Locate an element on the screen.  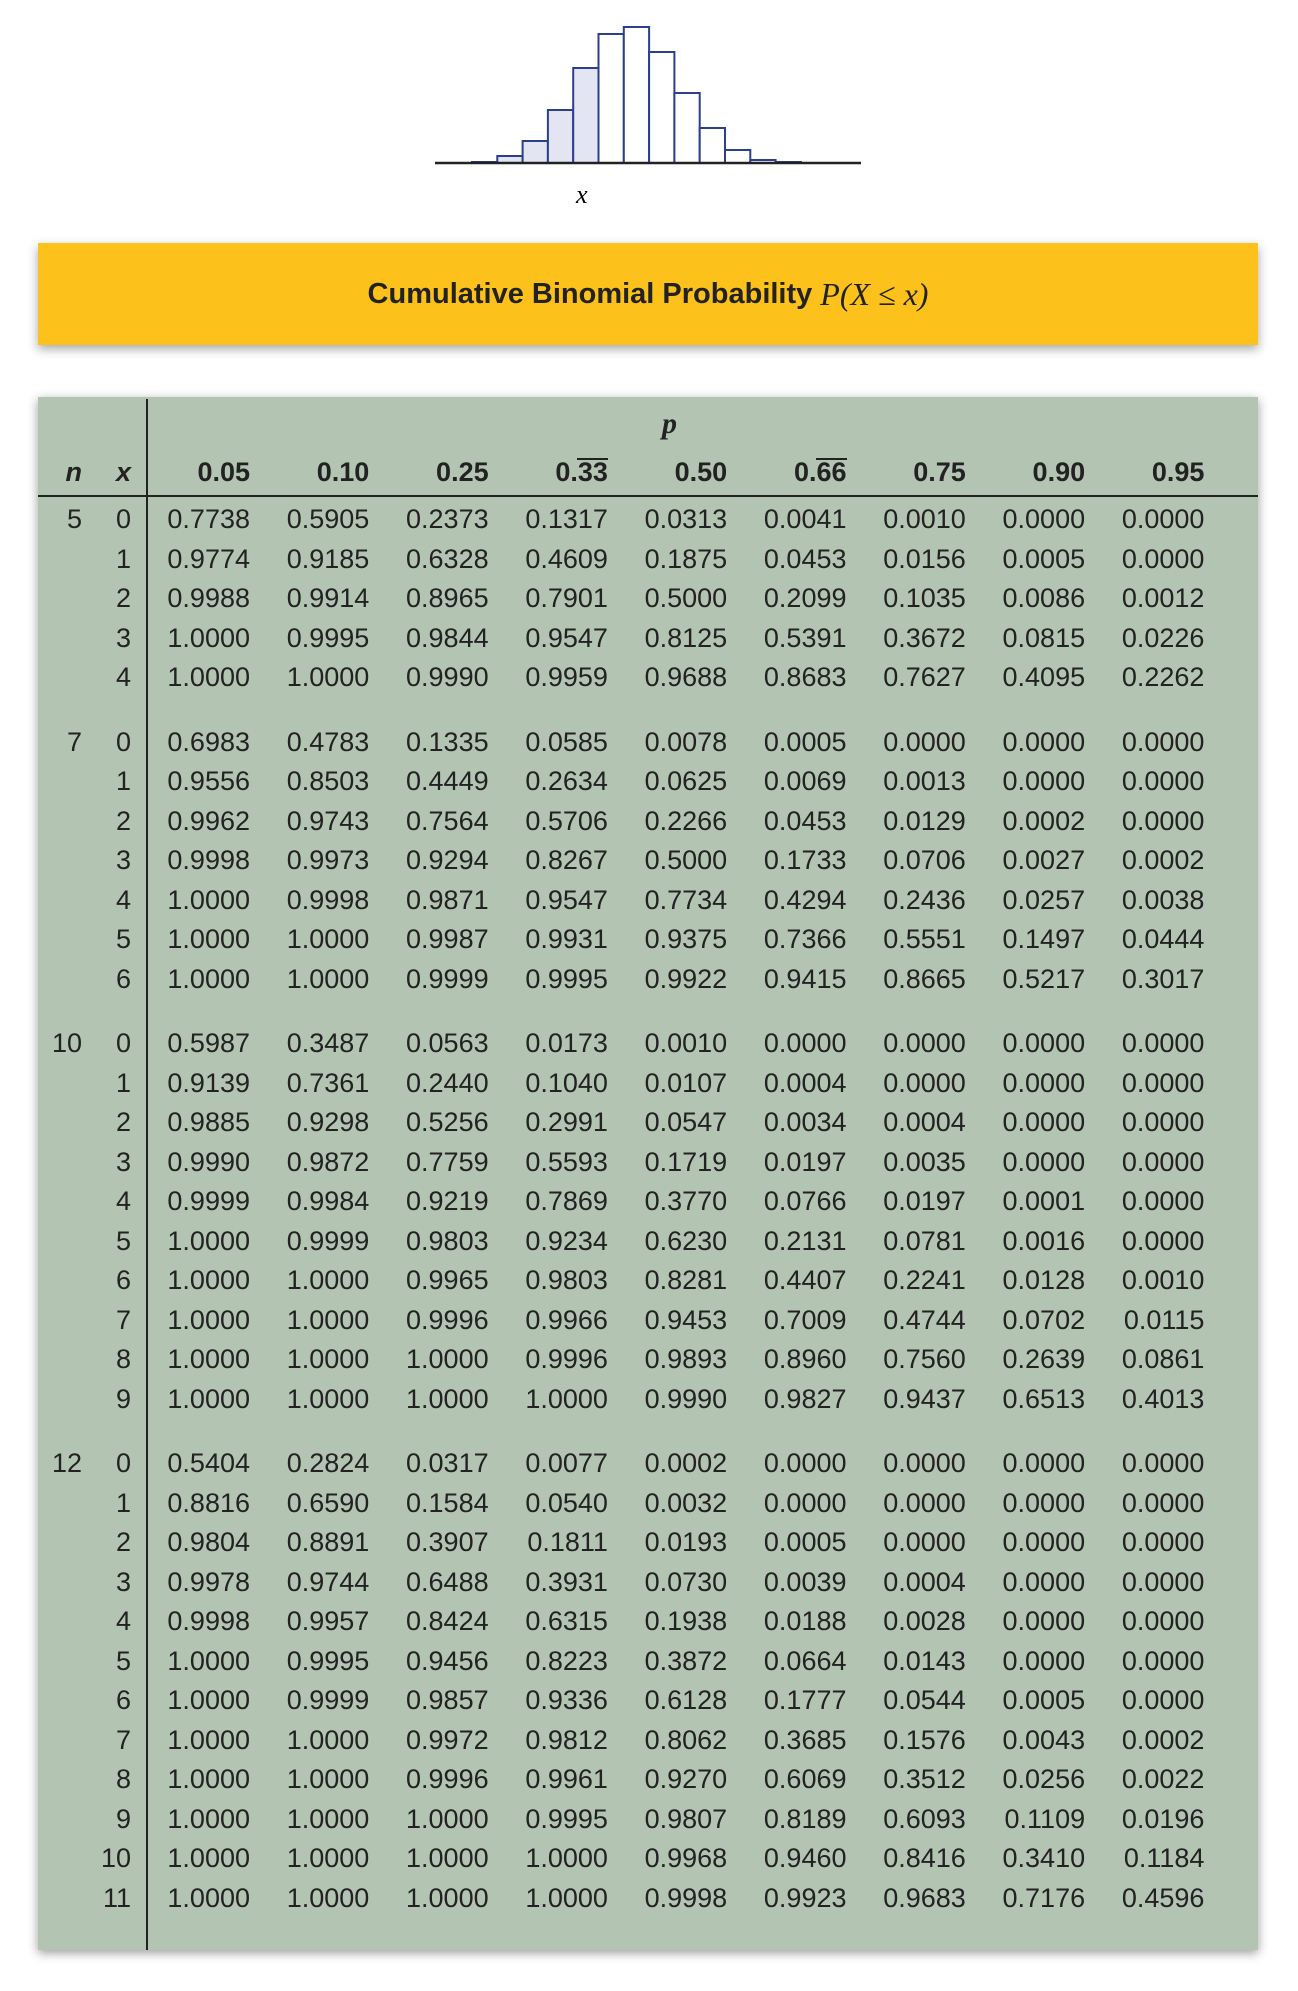
x-value: 5 is located at coordinates (123, 1240).